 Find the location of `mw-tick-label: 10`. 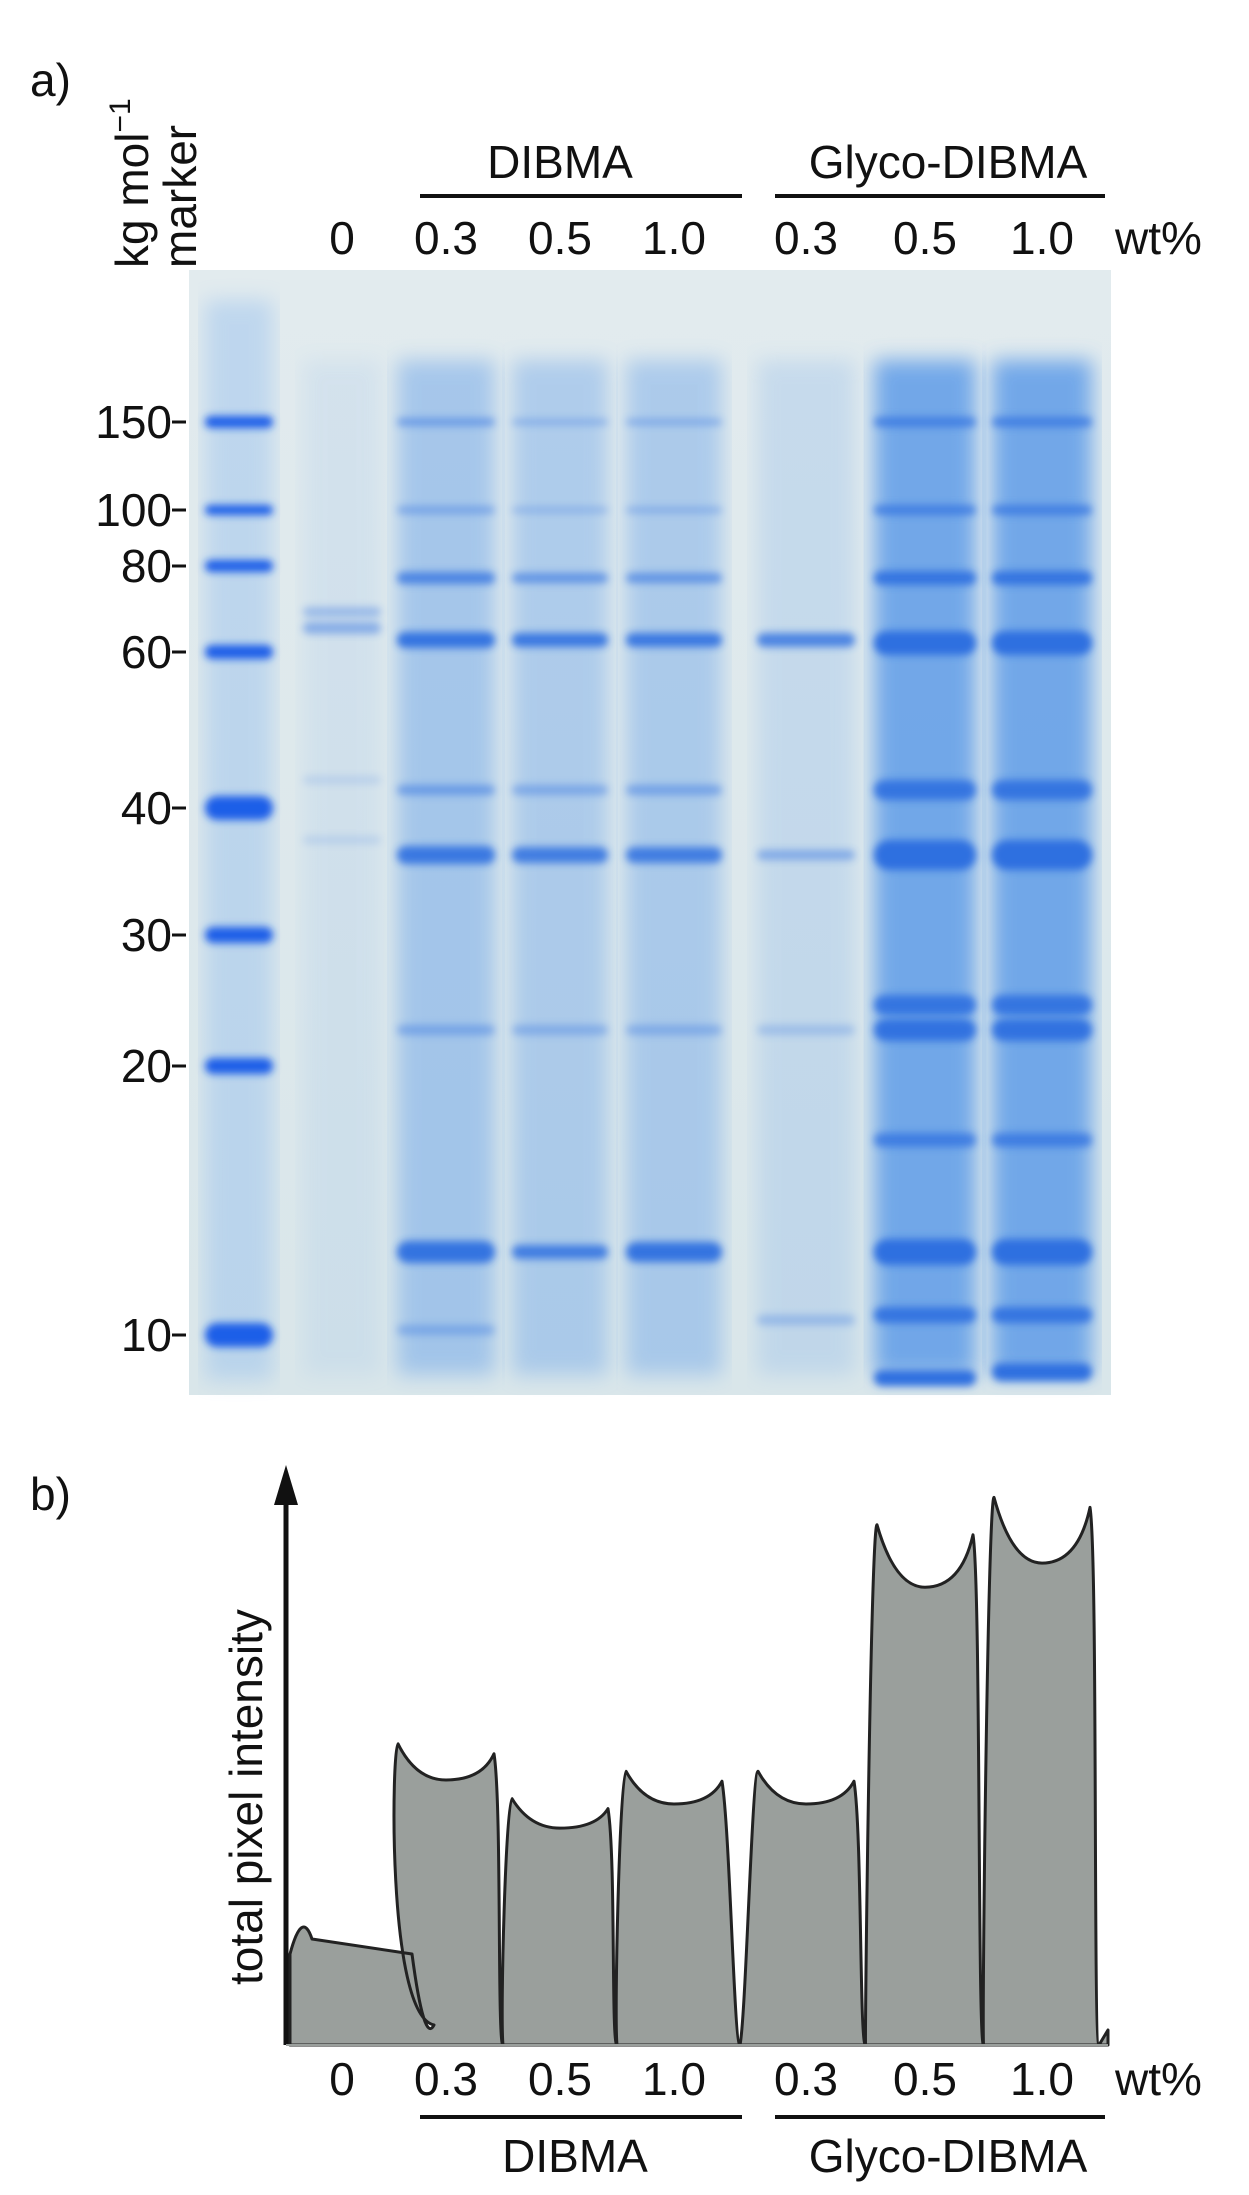

mw-tick-label: 10 is located at coordinates (146, 1335).